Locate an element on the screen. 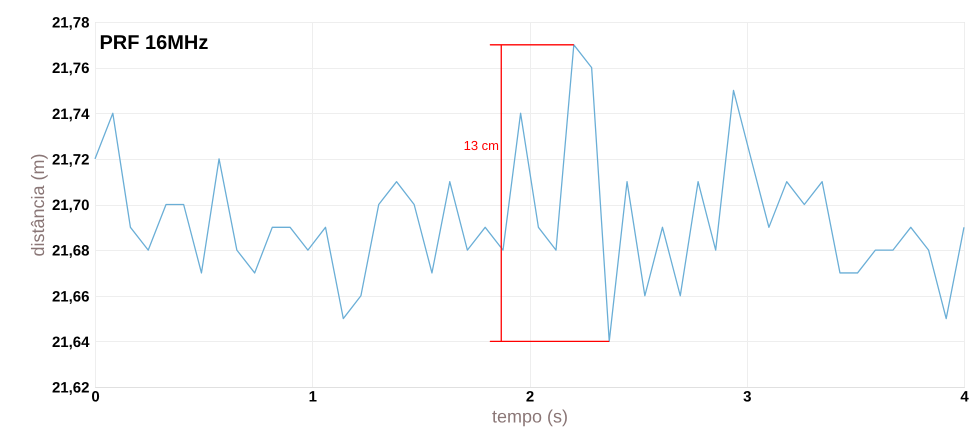 This screenshot has height=443, width=974. y-tick-label: 21,76 is located at coordinates (71, 69).